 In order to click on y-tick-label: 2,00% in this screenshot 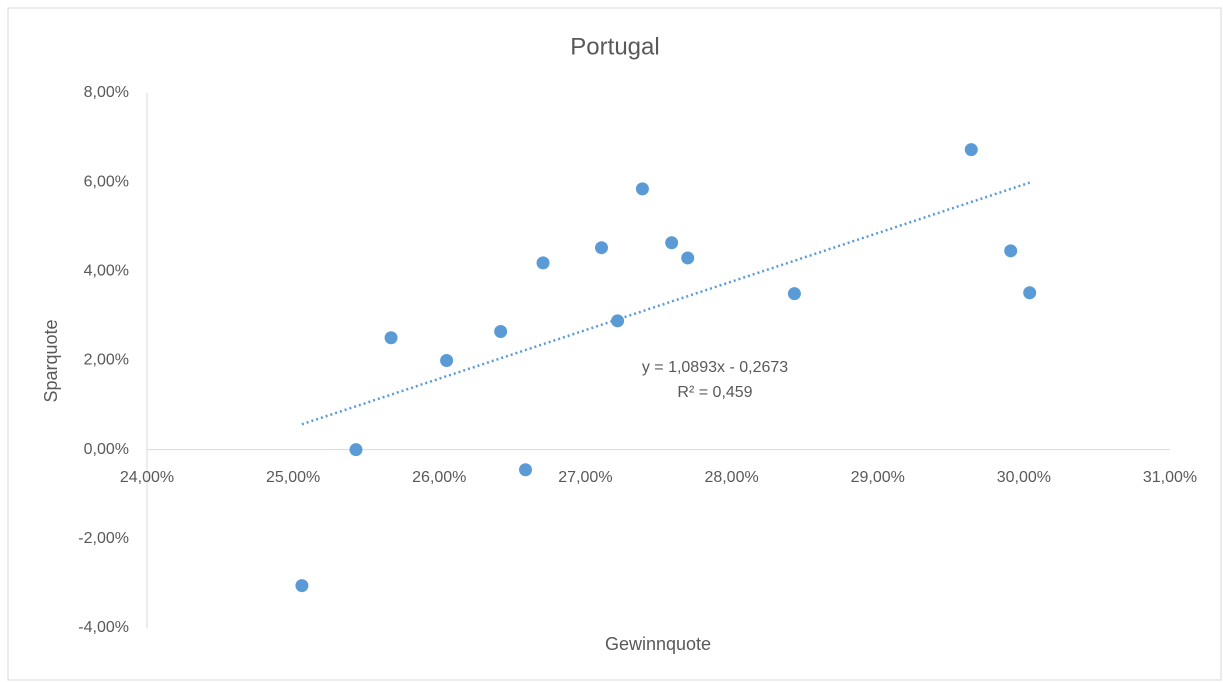, I will do `click(106, 360)`.